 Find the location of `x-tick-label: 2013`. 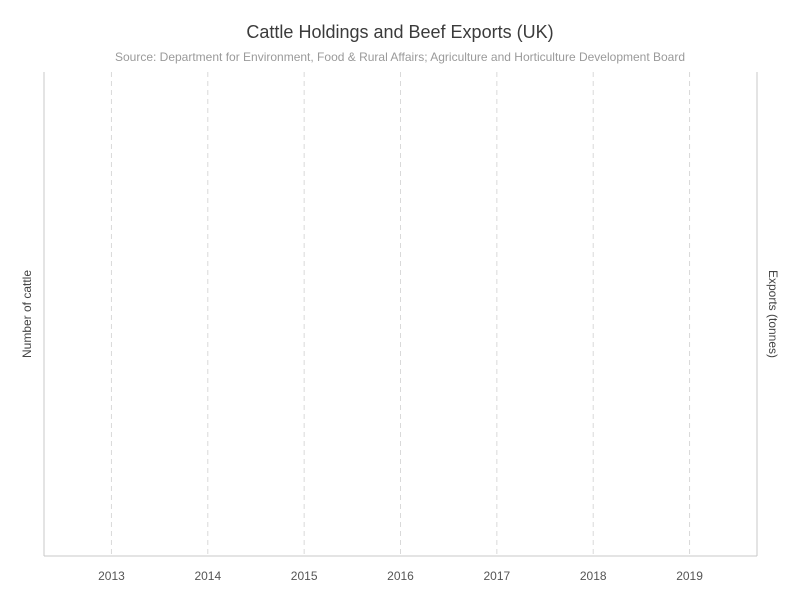

x-tick-label: 2013 is located at coordinates (111, 576).